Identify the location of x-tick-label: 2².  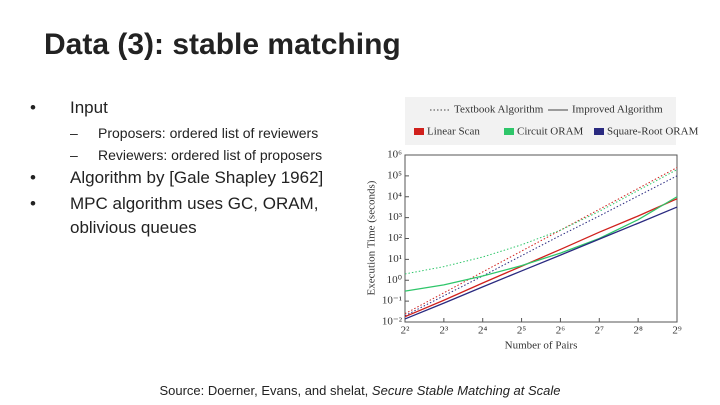
(406, 331).